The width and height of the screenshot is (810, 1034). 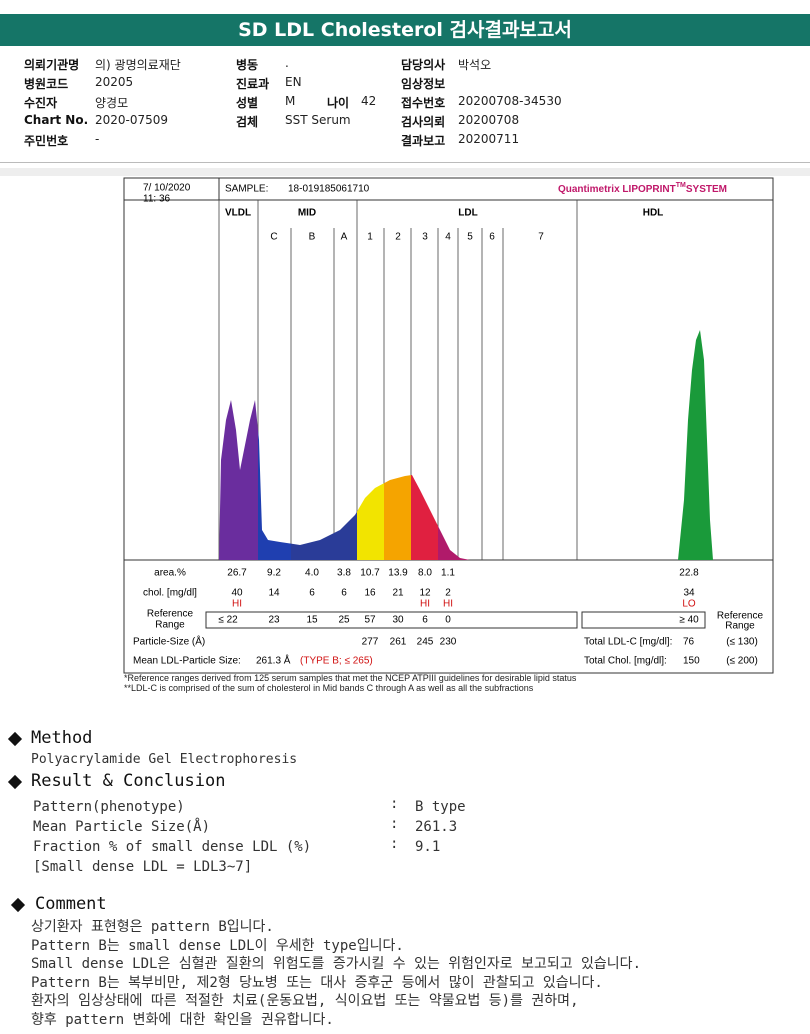 I want to click on result-label: Mean Particle Size(Å), so click(x=122, y=827).